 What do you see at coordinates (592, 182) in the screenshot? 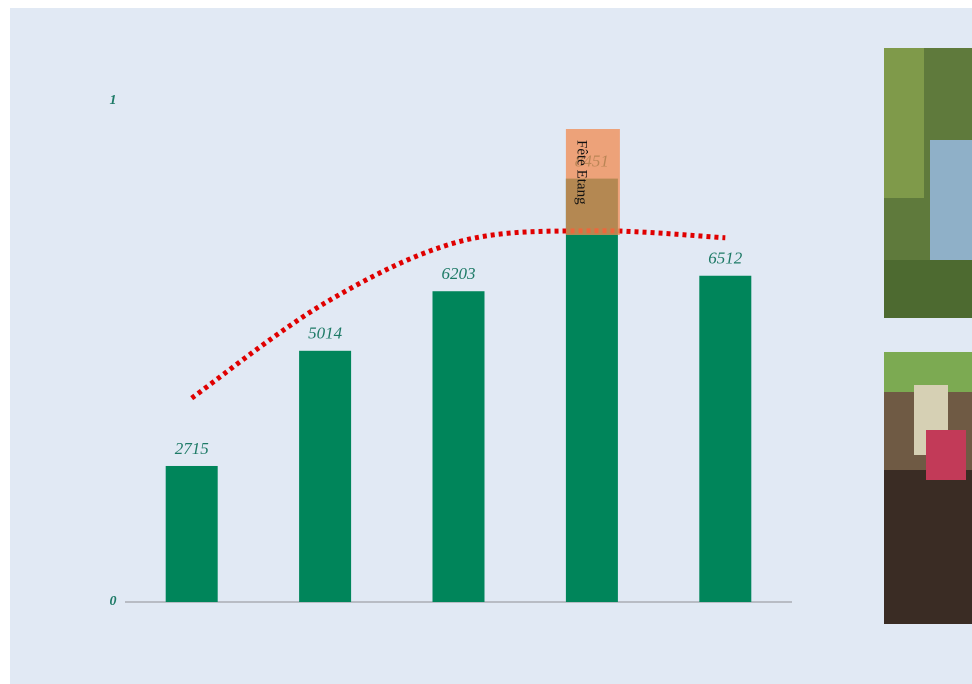
I see `annotation-box` at bounding box center [592, 182].